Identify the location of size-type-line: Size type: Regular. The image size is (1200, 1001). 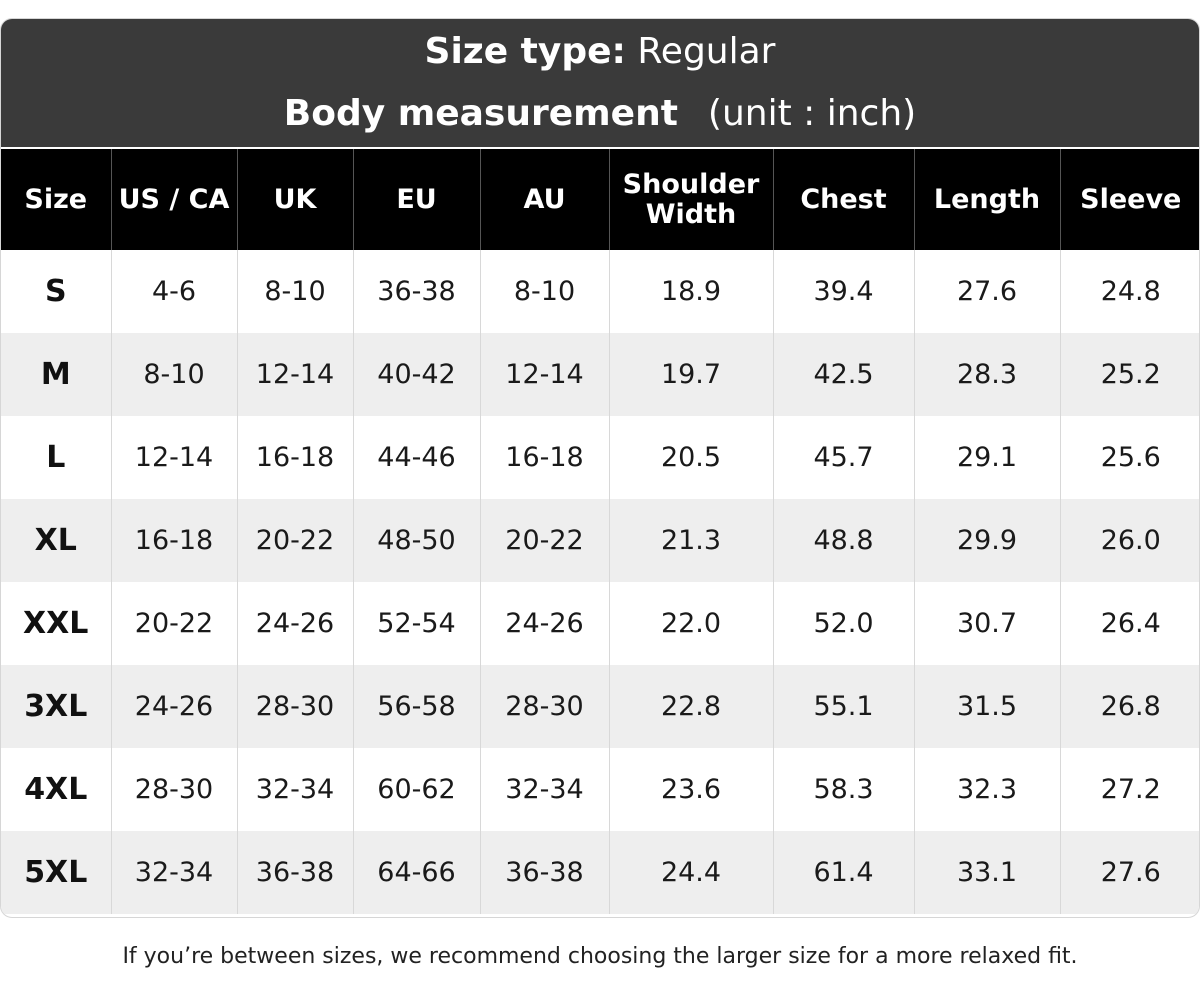
(600, 52).